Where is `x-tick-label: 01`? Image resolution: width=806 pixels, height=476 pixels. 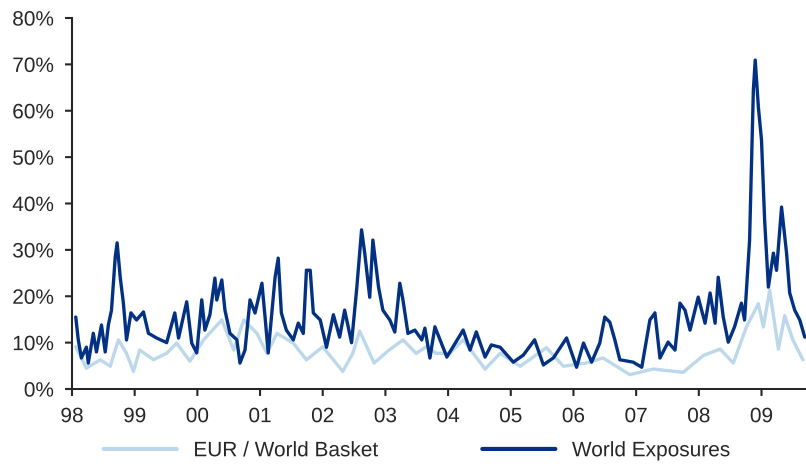 x-tick-label: 01 is located at coordinates (260, 415).